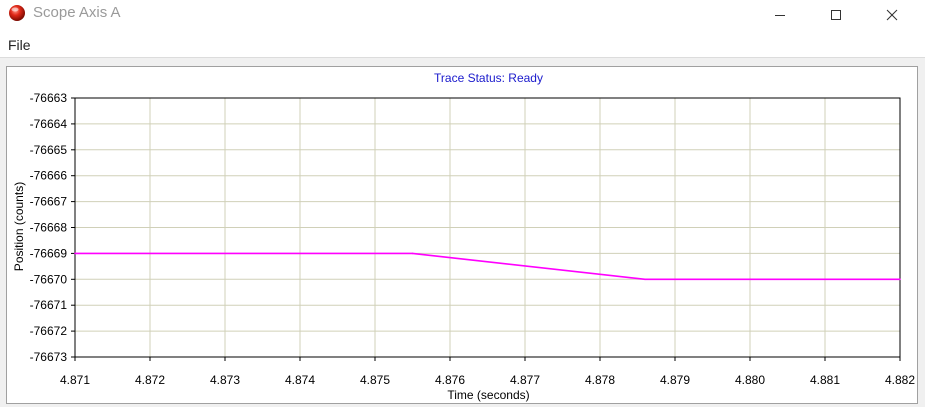  Describe the element at coordinates (77, 12) in the screenshot. I see `window-title: Scope Axis A` at that location.